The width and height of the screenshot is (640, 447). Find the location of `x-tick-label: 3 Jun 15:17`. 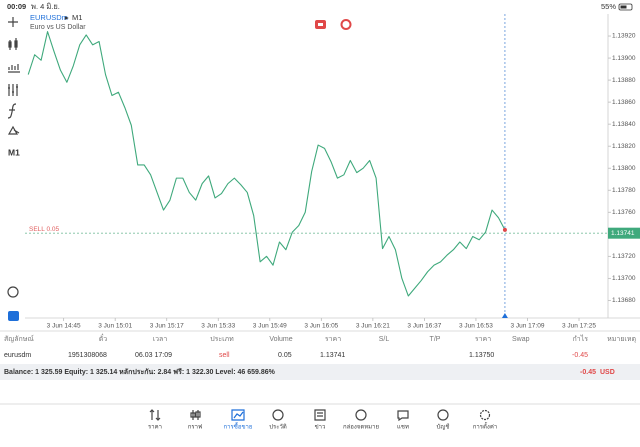

x-tick-label: 3 Jun 15:17 is located at coordinates (167, 326).